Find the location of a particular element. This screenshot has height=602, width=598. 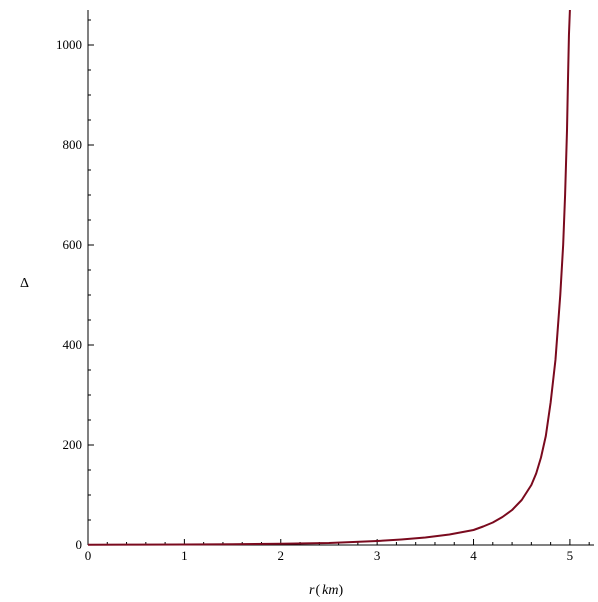

x-axis-title-open: ( is located at coordinates (317, 590).